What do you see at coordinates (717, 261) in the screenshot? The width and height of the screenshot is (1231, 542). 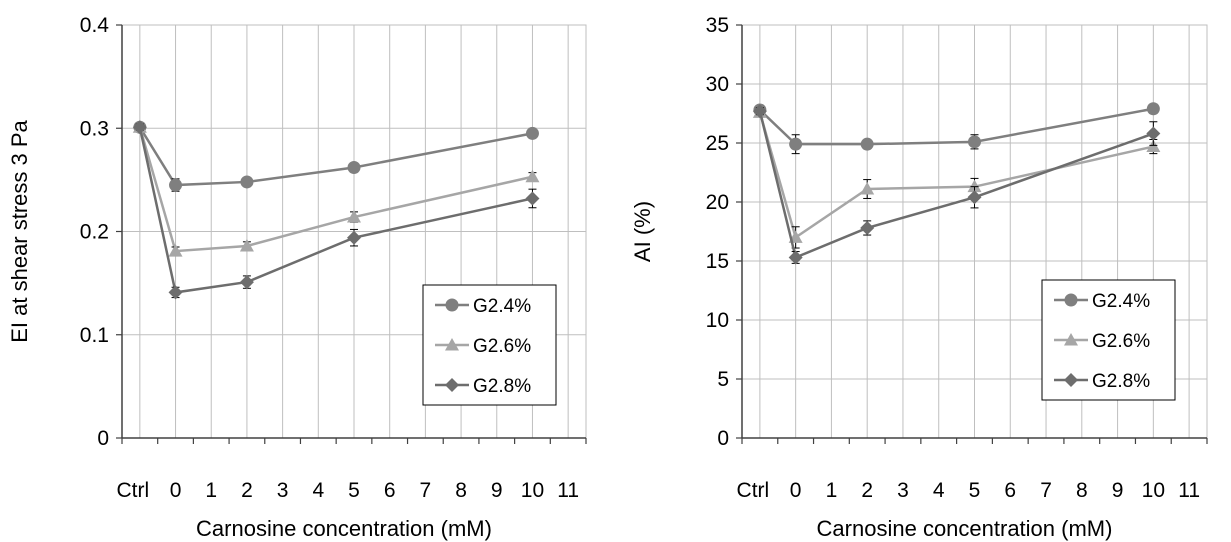 I see `y-tick-label: 15` at bounding box center [717, 261].